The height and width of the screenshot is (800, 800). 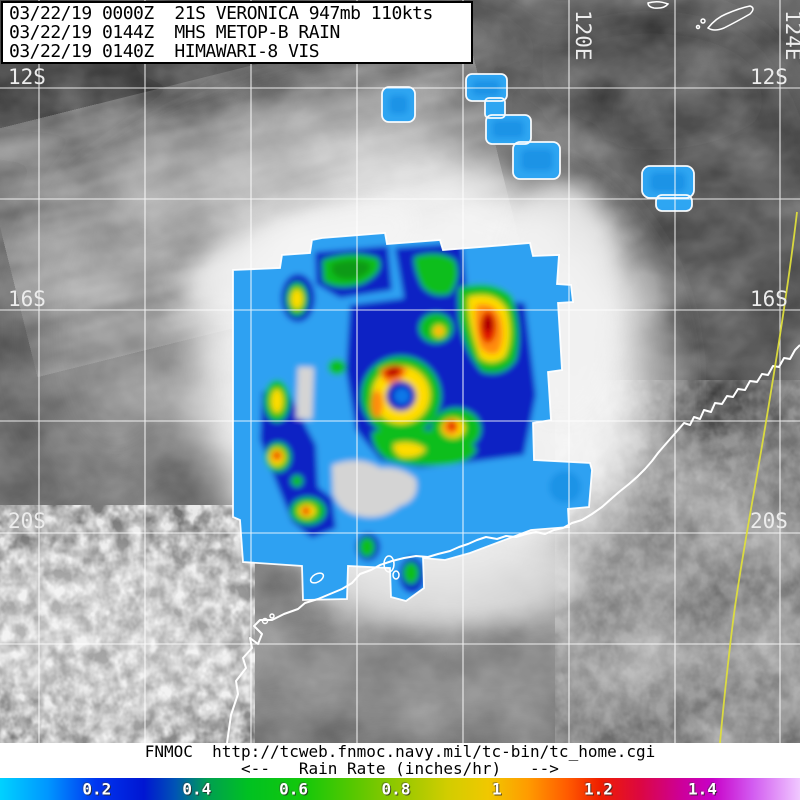 I want to click on colorbar-tick: 0.6, so click(x=294, y=789).